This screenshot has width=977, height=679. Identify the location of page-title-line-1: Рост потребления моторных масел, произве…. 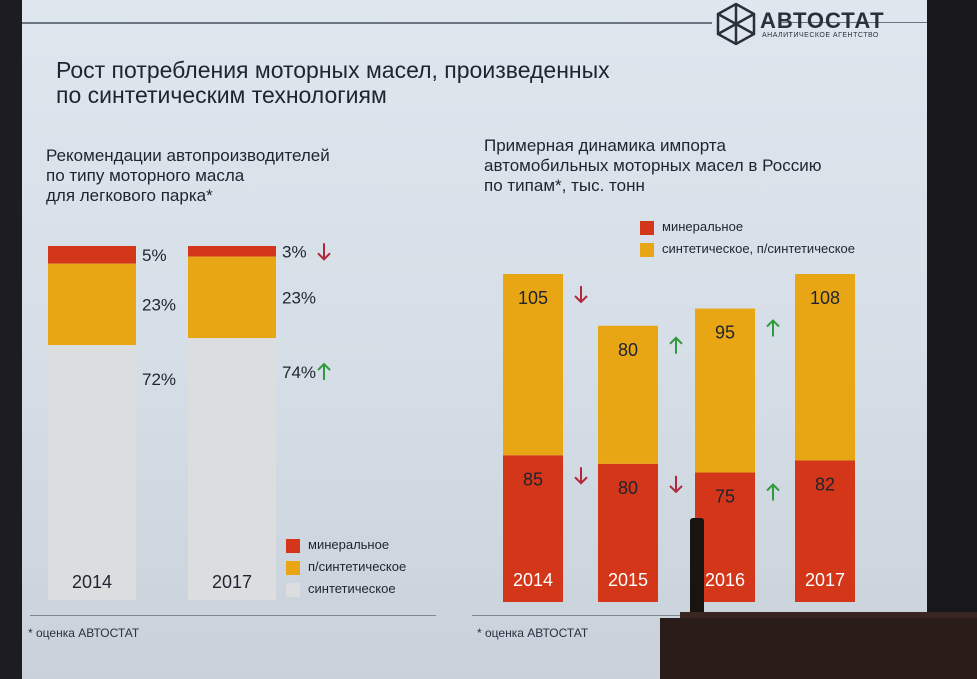
(333, 70).